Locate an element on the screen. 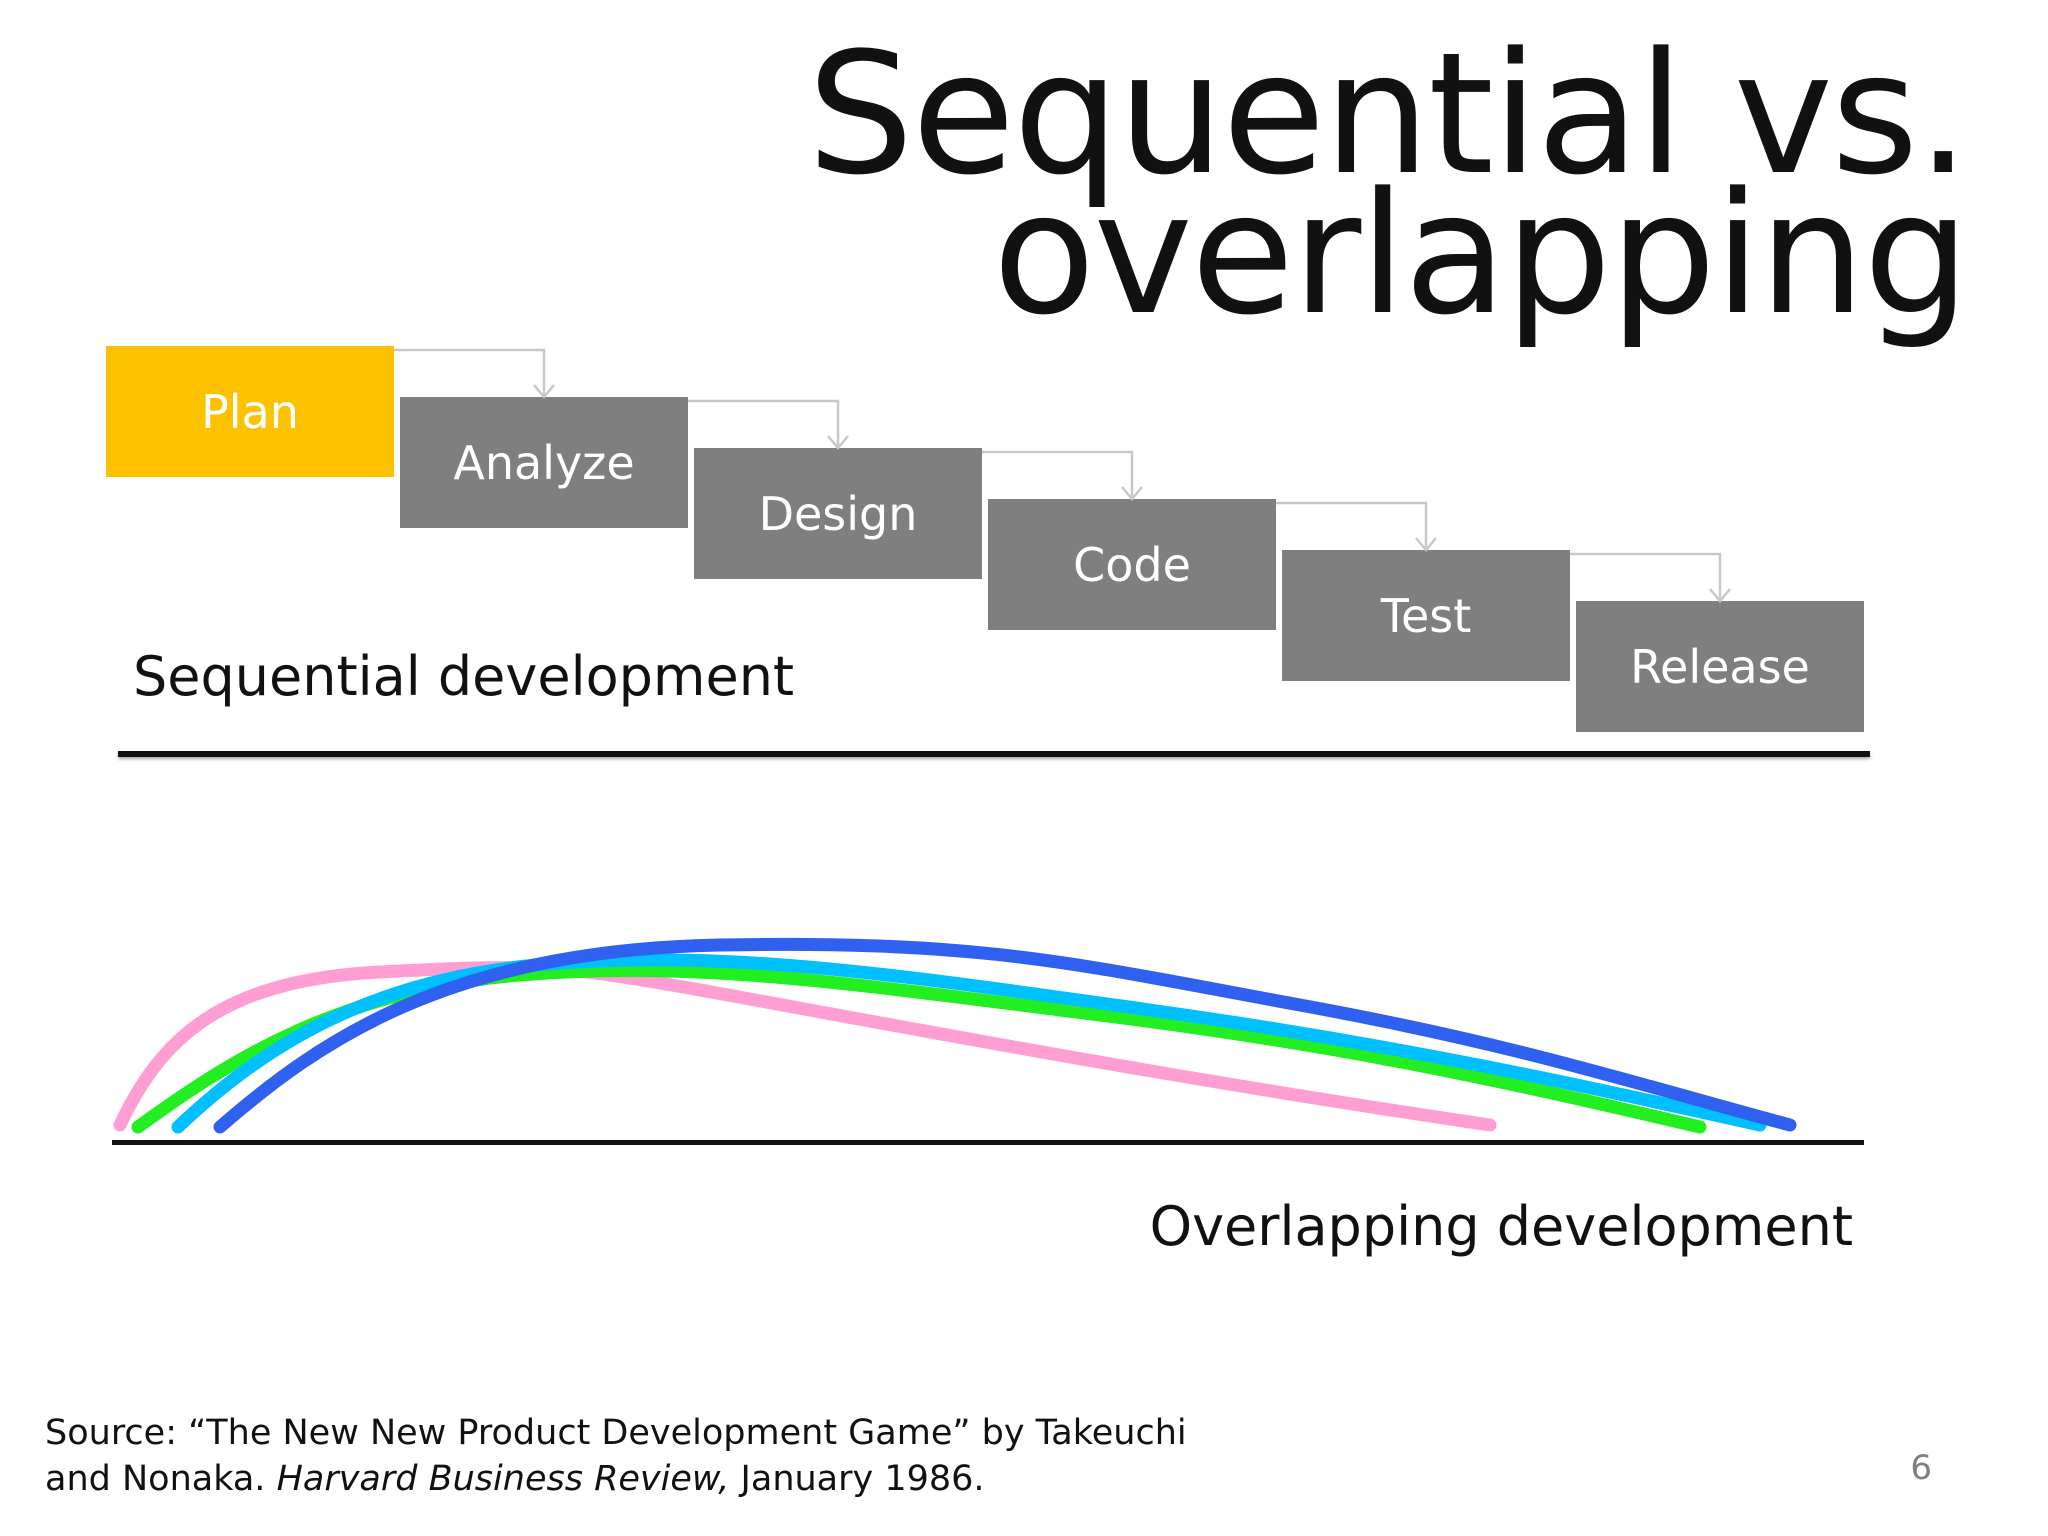  stage-analyze: Analyze is located at coordinates (544, 462).